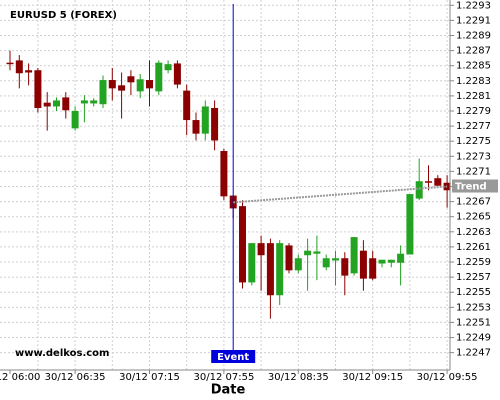 This screenshot has width=500, height=400. I want to click on y-tick-label: 1.2251, so click(473, 322).